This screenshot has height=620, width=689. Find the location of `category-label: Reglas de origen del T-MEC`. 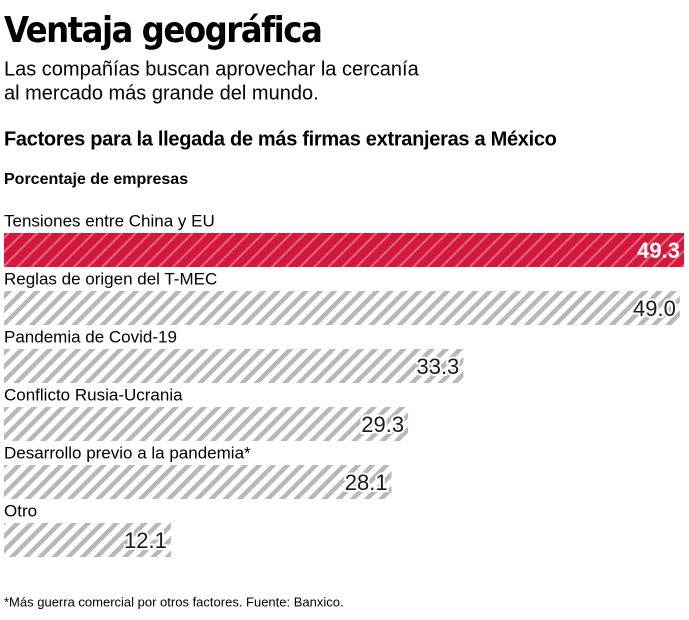

category-label: Reglas de origen del T-MEC is located at coordinates (110, 278).